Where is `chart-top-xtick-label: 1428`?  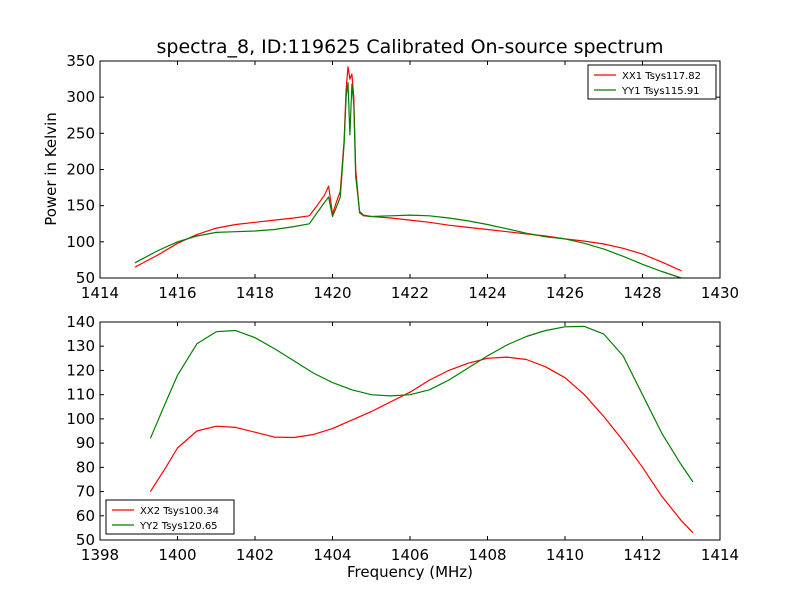
chart-top-xtick-label: 1428 is located at coordinates (642, 293).